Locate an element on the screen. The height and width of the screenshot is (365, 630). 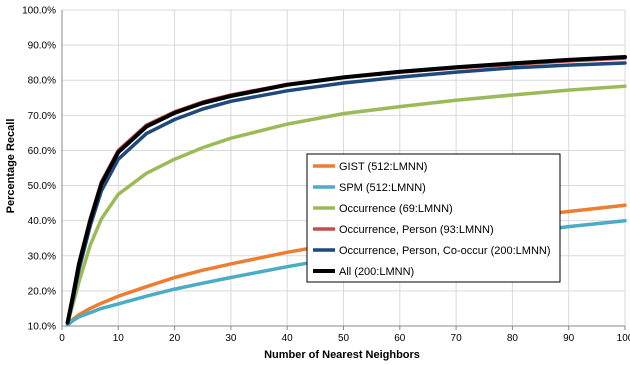
y-tick-label: 10.0% is located at coordinates (42, 327).